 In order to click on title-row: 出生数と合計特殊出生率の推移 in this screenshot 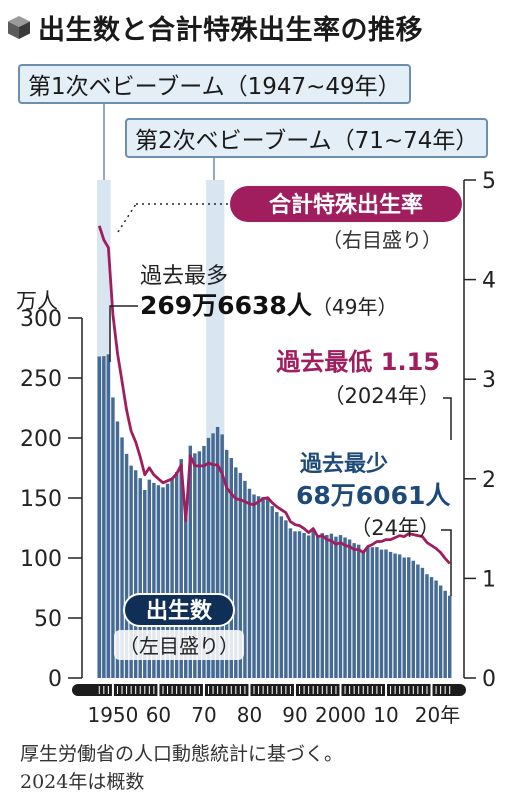, I will do `click(214, 27)`.